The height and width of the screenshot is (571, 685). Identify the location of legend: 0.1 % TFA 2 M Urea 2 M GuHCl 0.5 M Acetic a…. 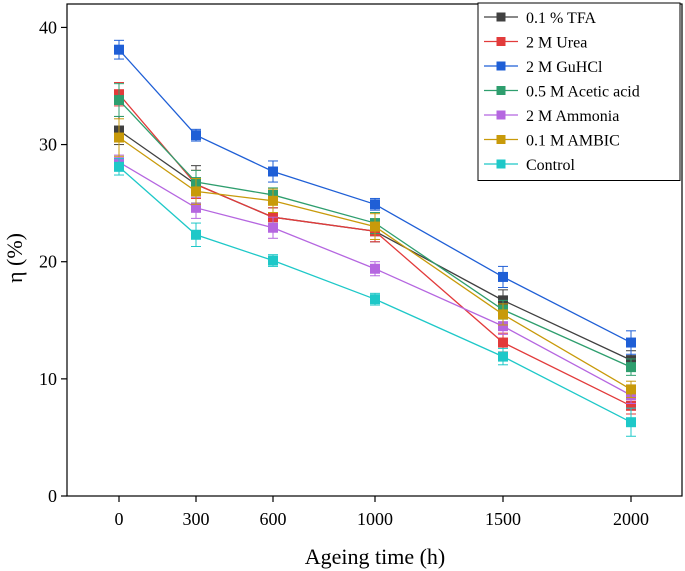
(579, 91).